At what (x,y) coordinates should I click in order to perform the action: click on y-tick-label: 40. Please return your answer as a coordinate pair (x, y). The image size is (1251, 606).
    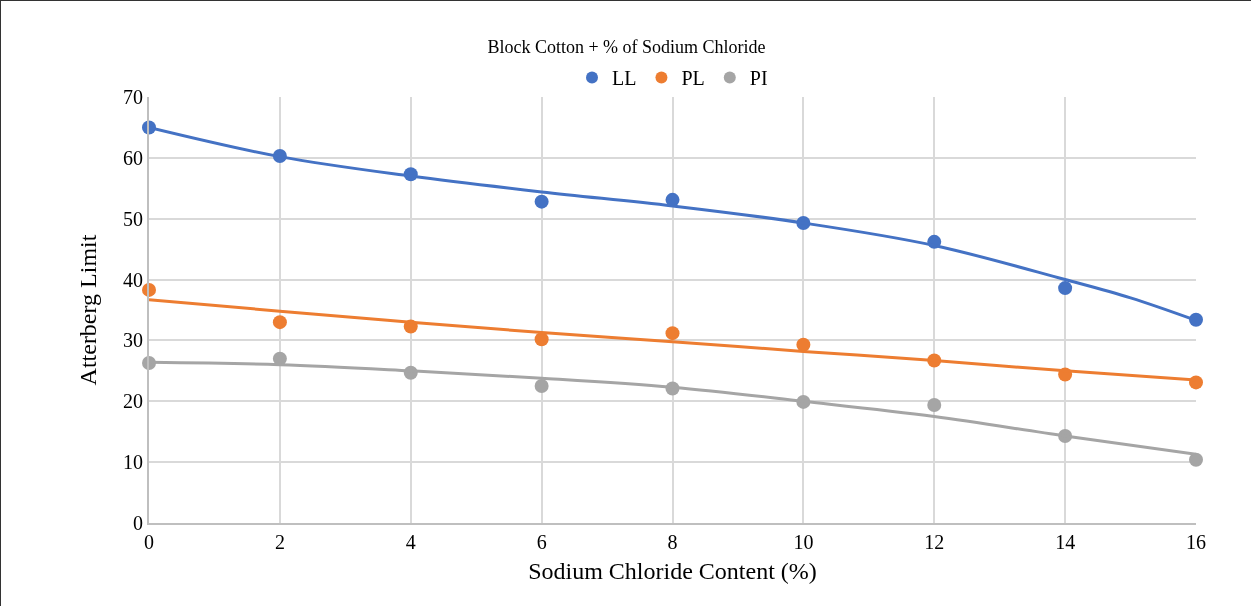
    Looking at the image, I should click on (133, 279).